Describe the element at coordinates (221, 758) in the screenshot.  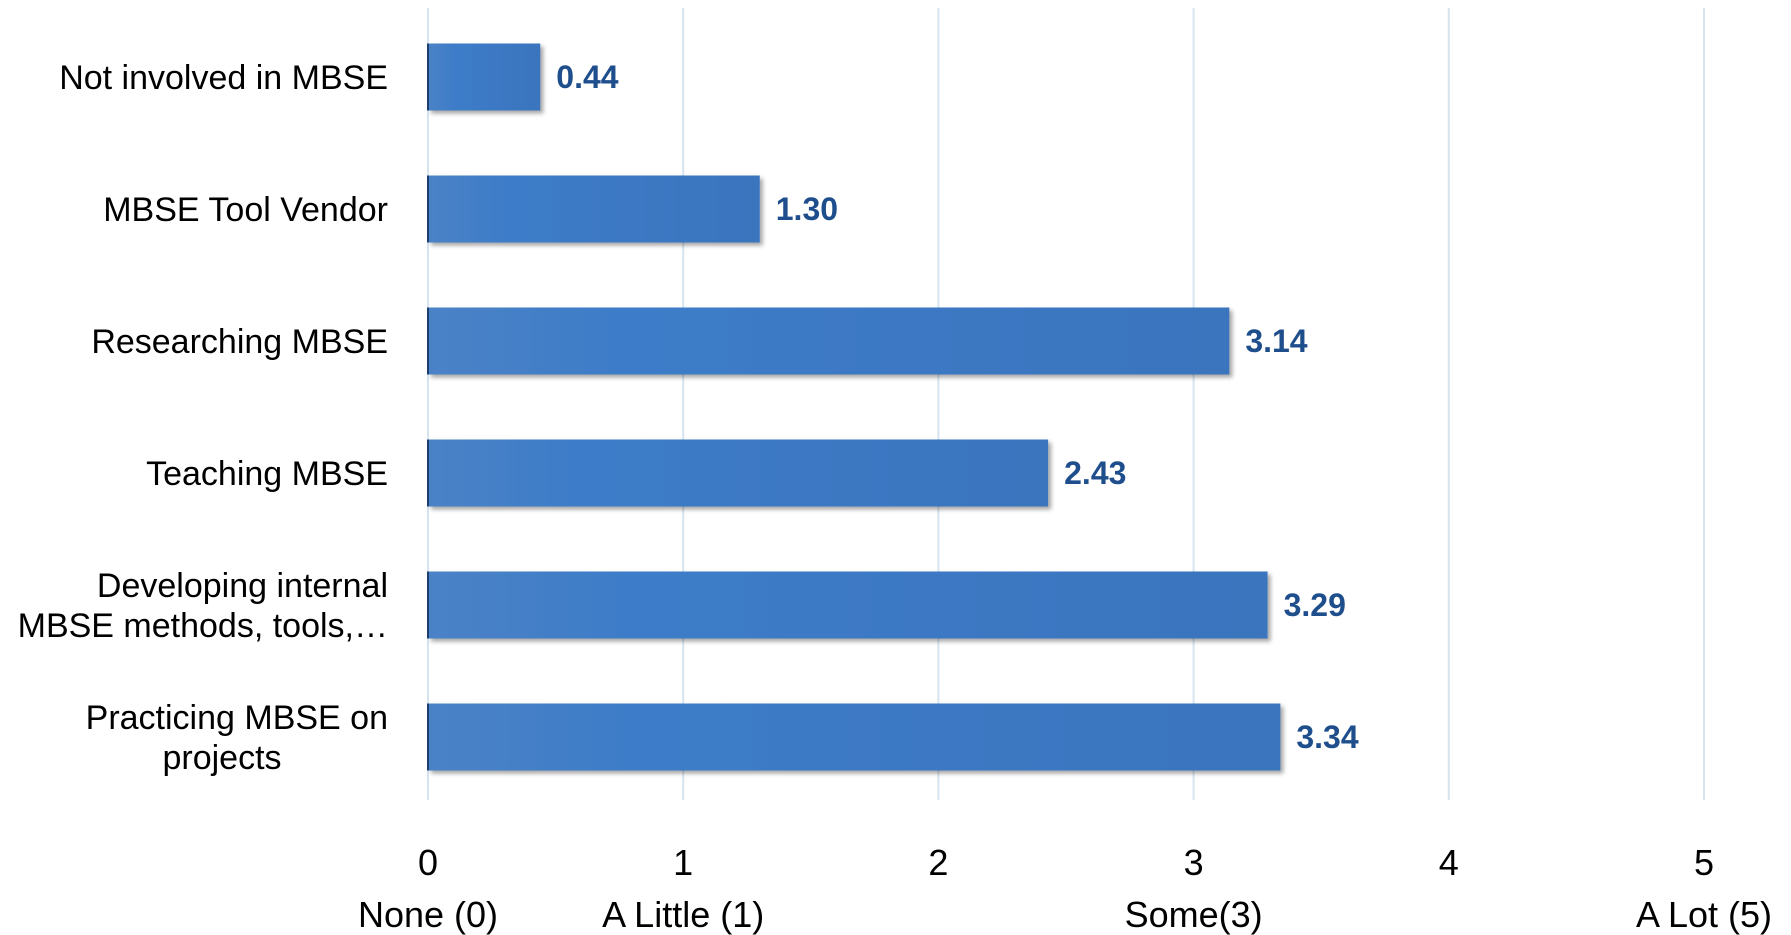
I see `category-label-6-line-2: projects` at that location.